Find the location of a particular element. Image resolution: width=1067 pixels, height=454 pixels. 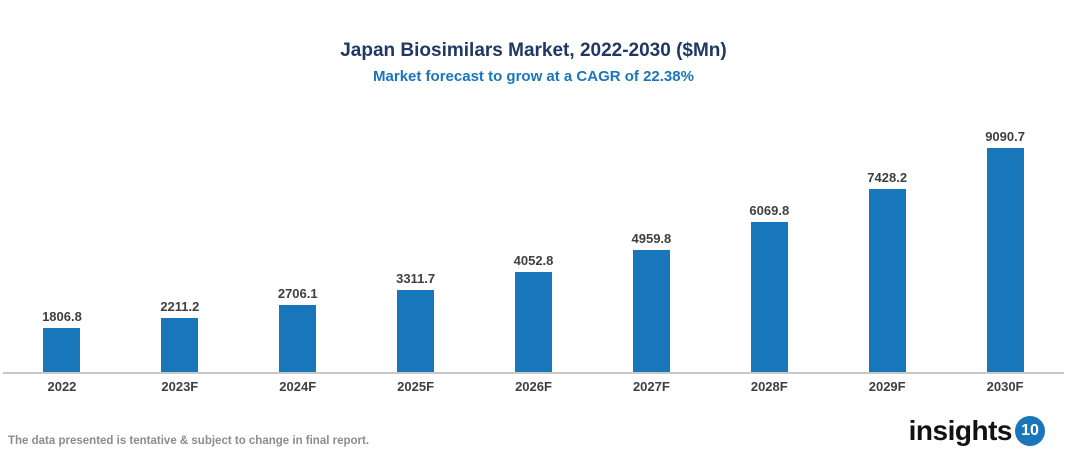

logo-badge: 10 is located at coordinates (1030, 431).